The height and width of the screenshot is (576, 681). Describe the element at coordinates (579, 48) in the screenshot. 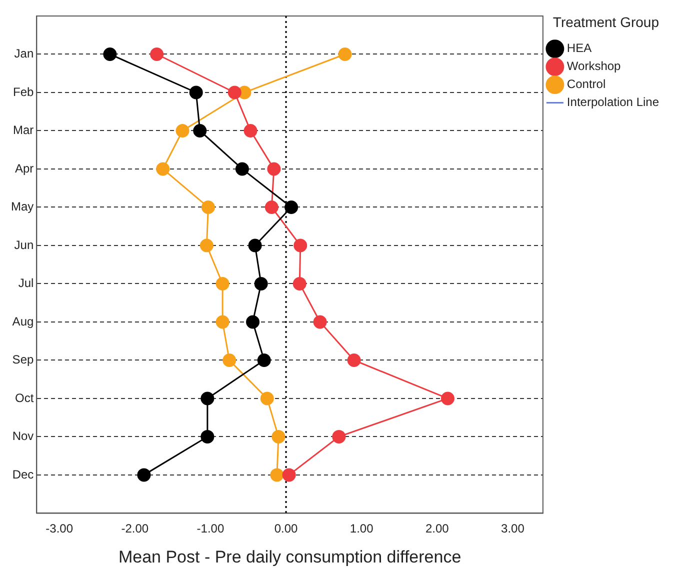

I see `legend-label: HEA` at that location.